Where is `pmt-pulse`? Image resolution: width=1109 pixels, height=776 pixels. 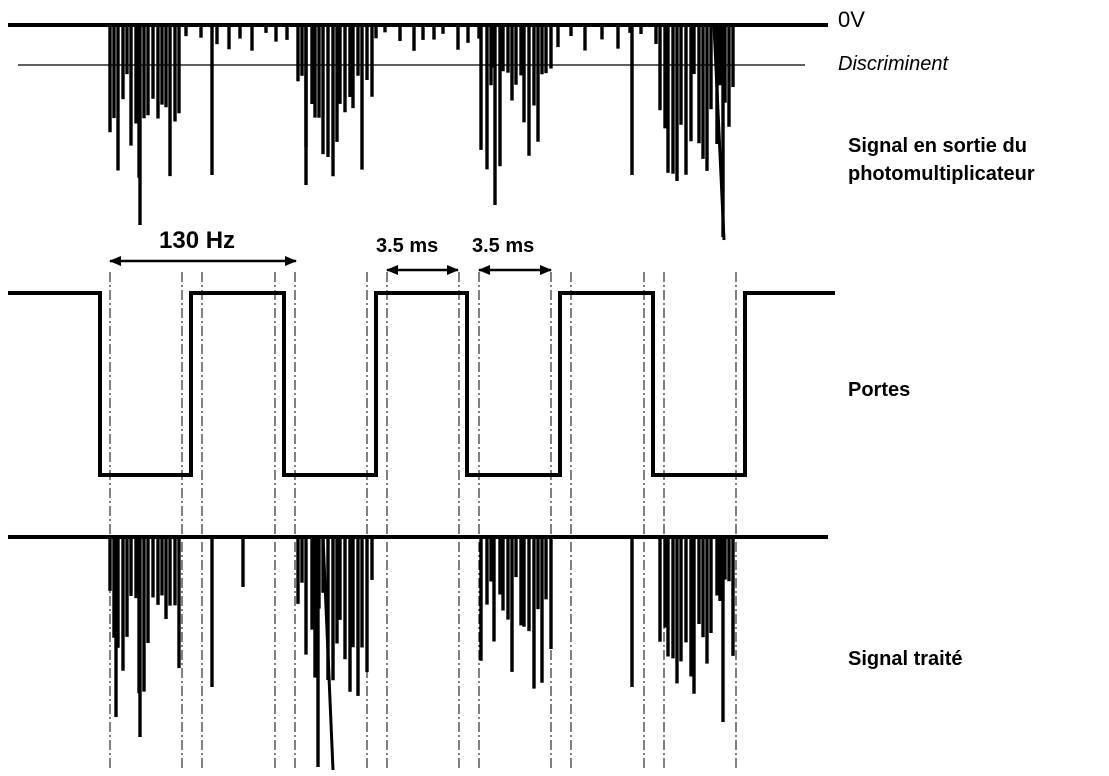
pmt-pulse is located at coordinates (719, 132).